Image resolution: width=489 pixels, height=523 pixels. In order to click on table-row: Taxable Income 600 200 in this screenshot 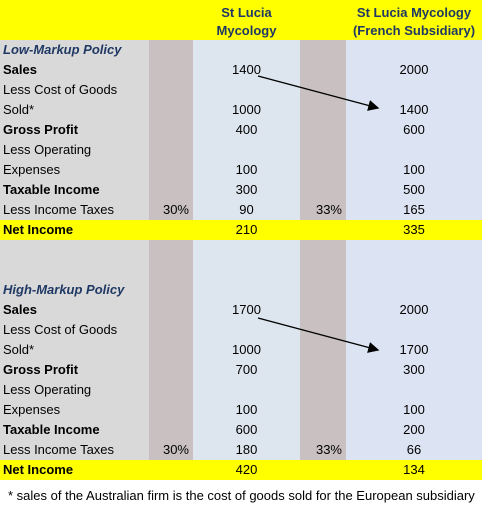, I will do `click(241, 430)`.